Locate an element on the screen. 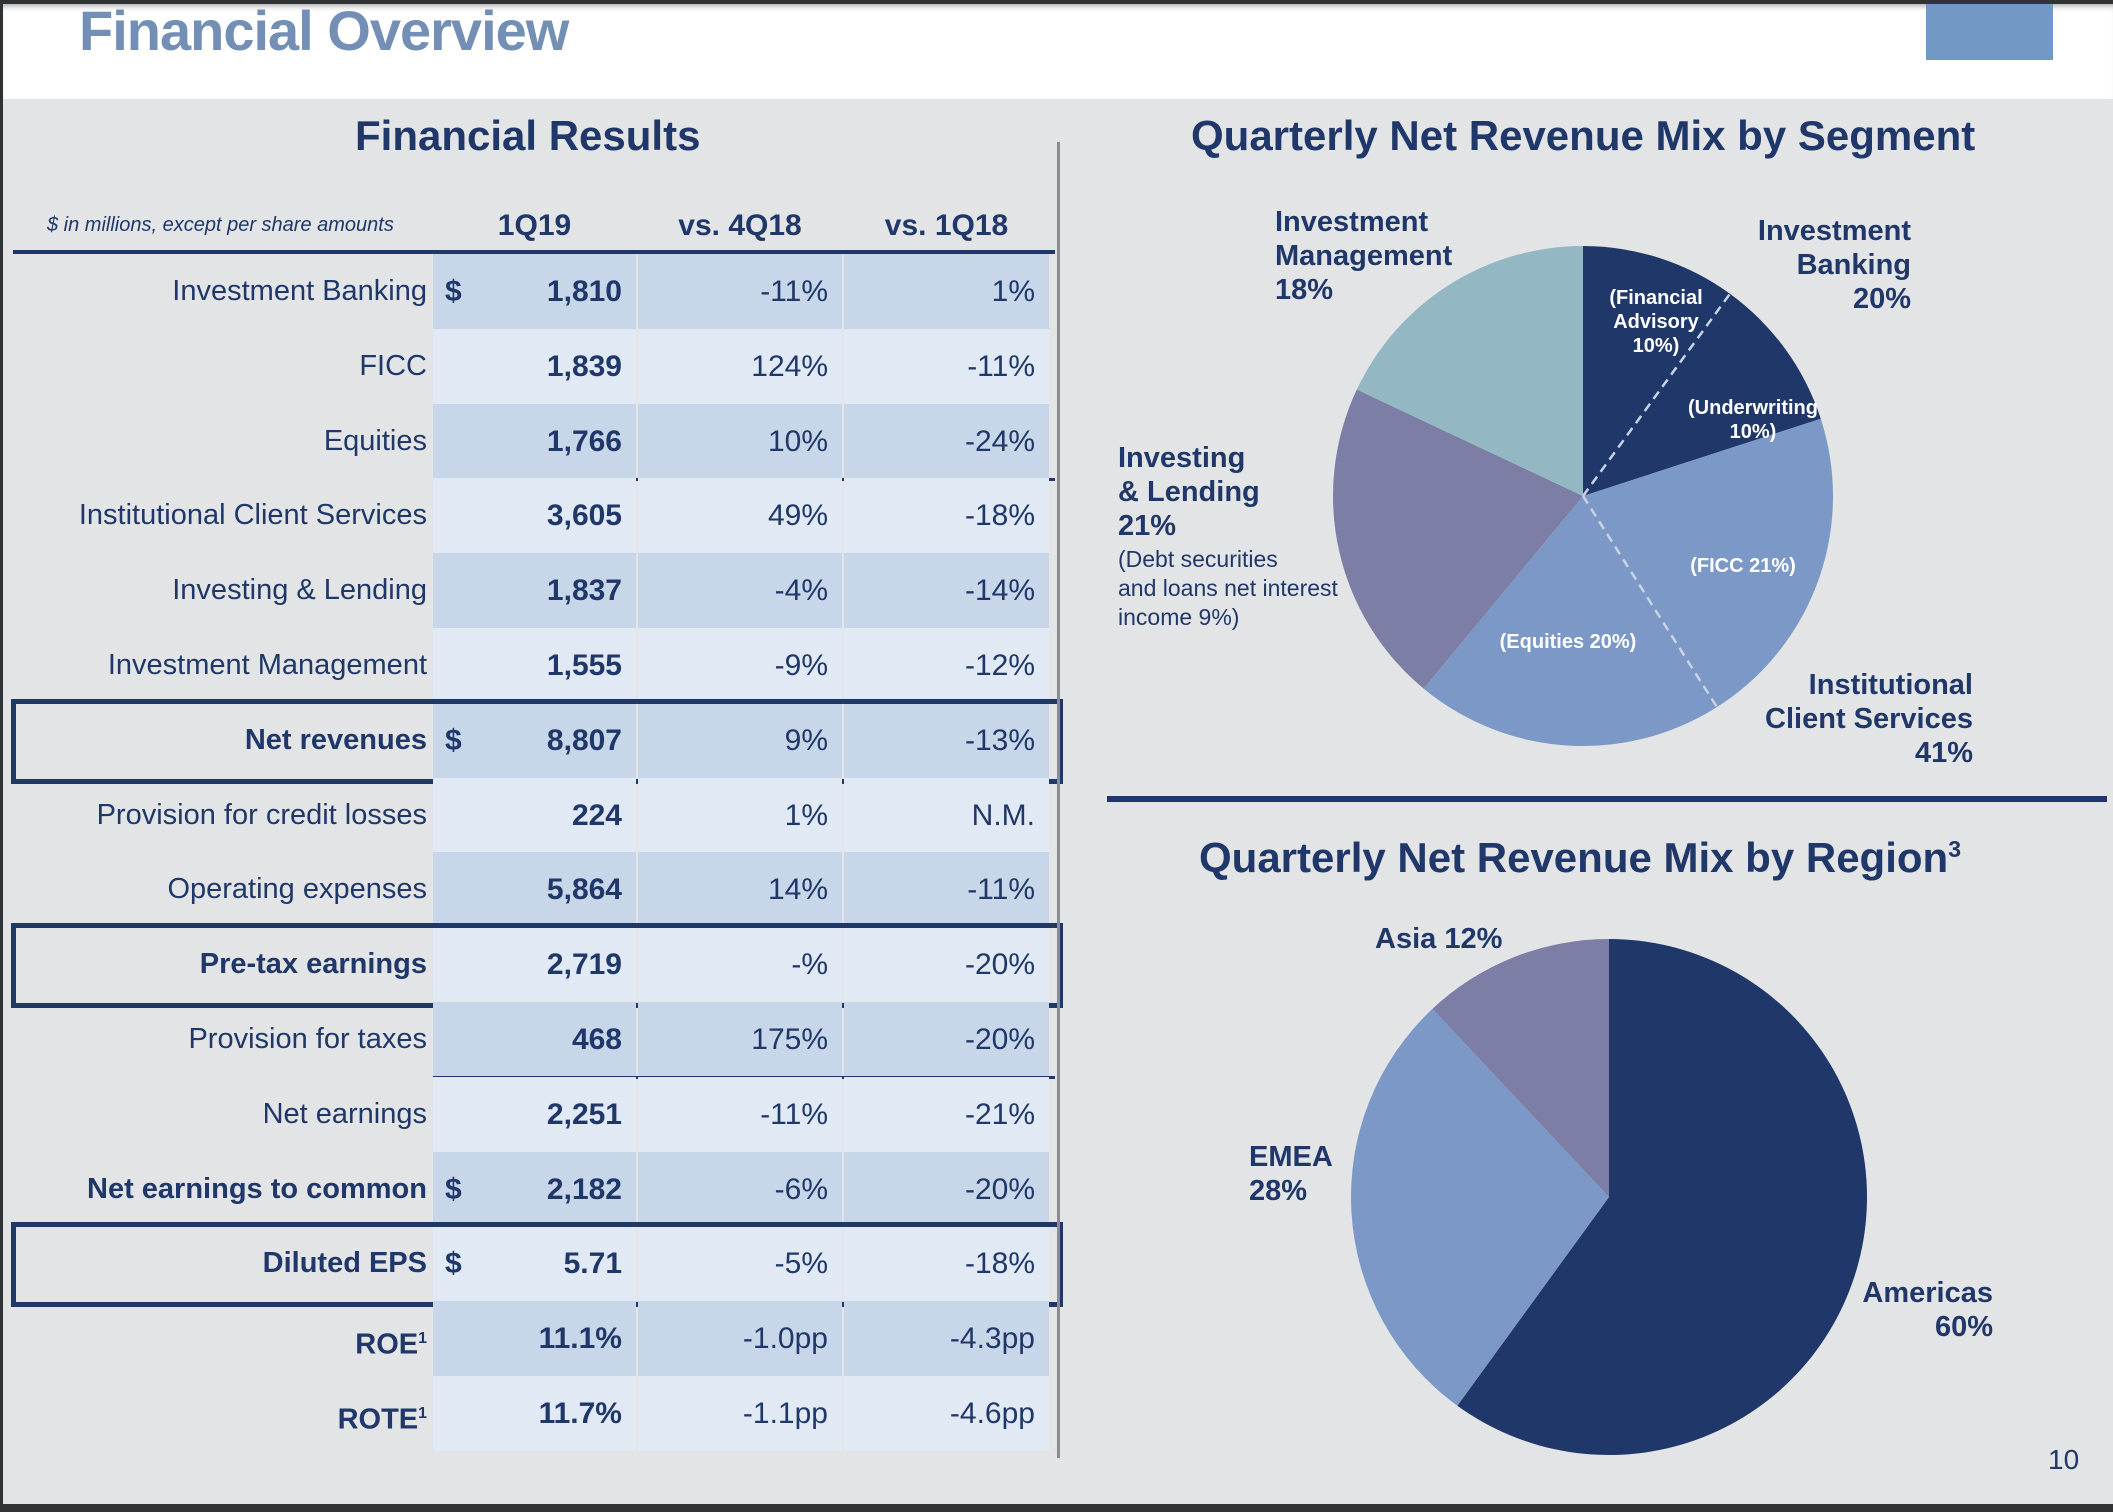  value-1q19: 468 is located at coordinates (596, 1039).